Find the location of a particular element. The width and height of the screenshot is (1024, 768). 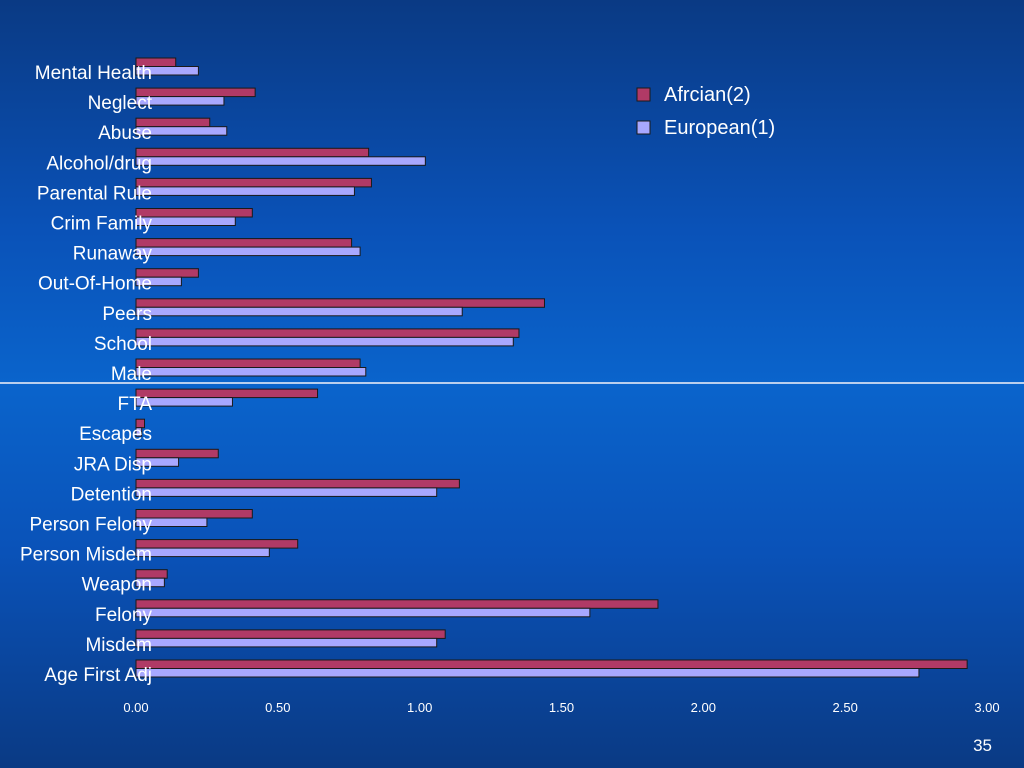

page-number: 35 is located at coordinates (982, 745).